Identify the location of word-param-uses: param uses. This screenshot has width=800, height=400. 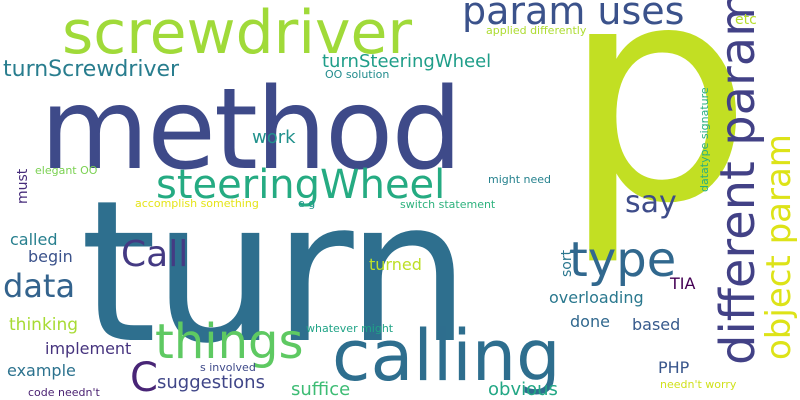
(573, 16).